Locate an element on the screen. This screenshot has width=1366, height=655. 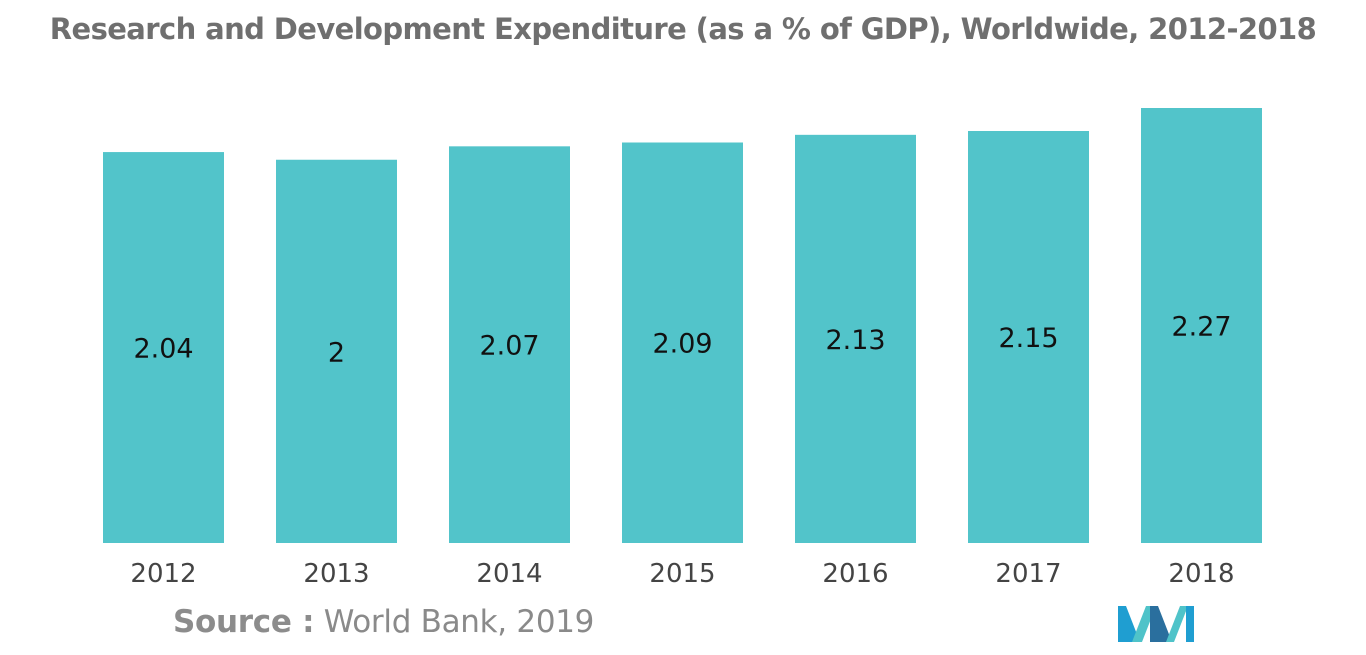
bar-2016 is located at coordinates (855, 339).